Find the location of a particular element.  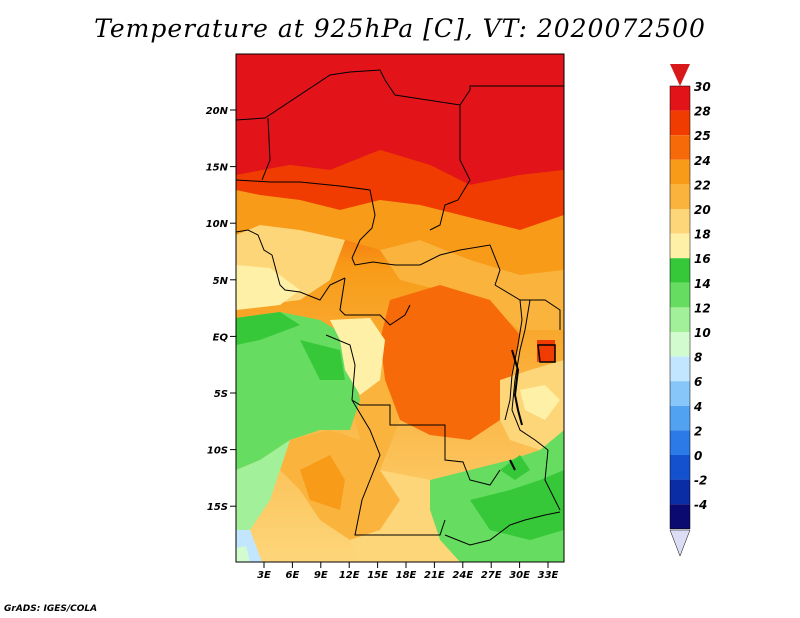

colorbar-outline is located at coordinates (680, 307).